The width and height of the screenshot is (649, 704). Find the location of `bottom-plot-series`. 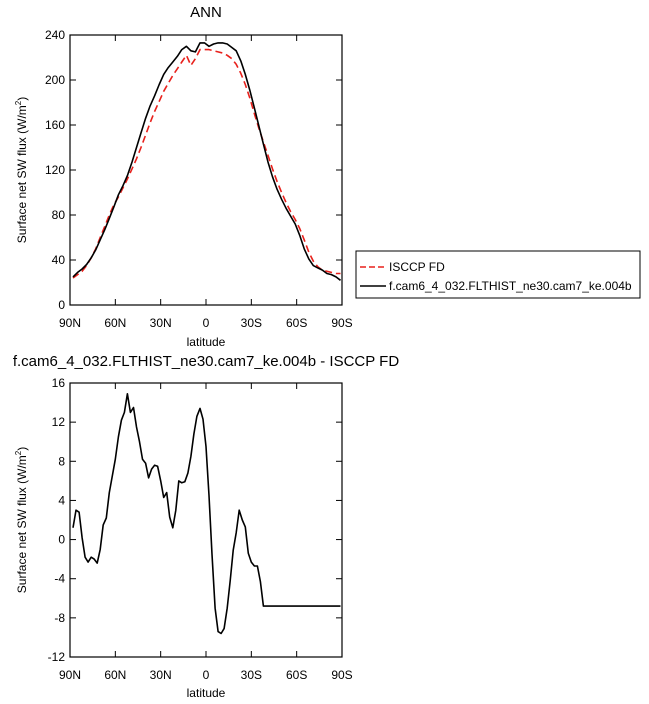

bottom-plot-series is located at coordinates (206, 513).